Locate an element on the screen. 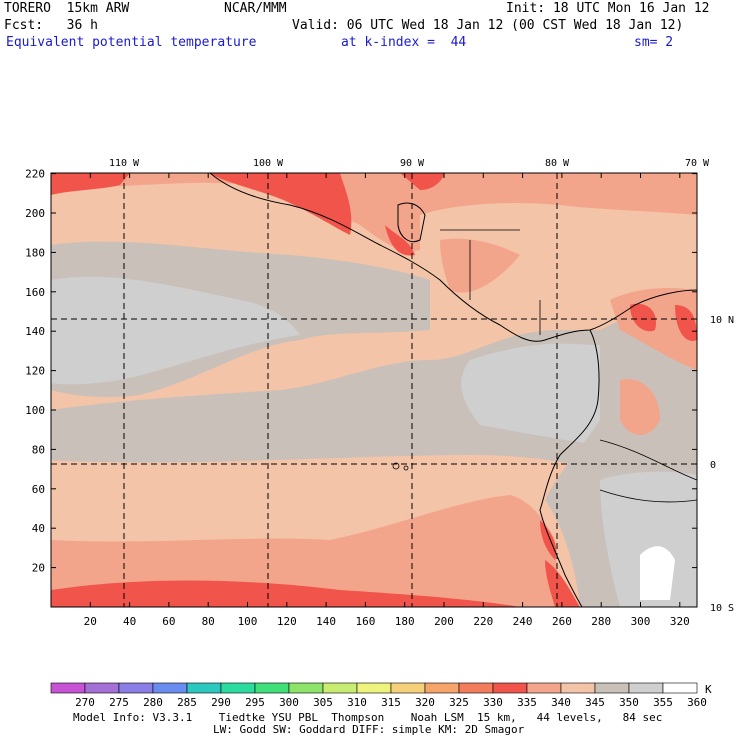 Image resolution: width=740 pixels, height=740 pixels. field-red-yucatan is located at coordinates (422, 181).